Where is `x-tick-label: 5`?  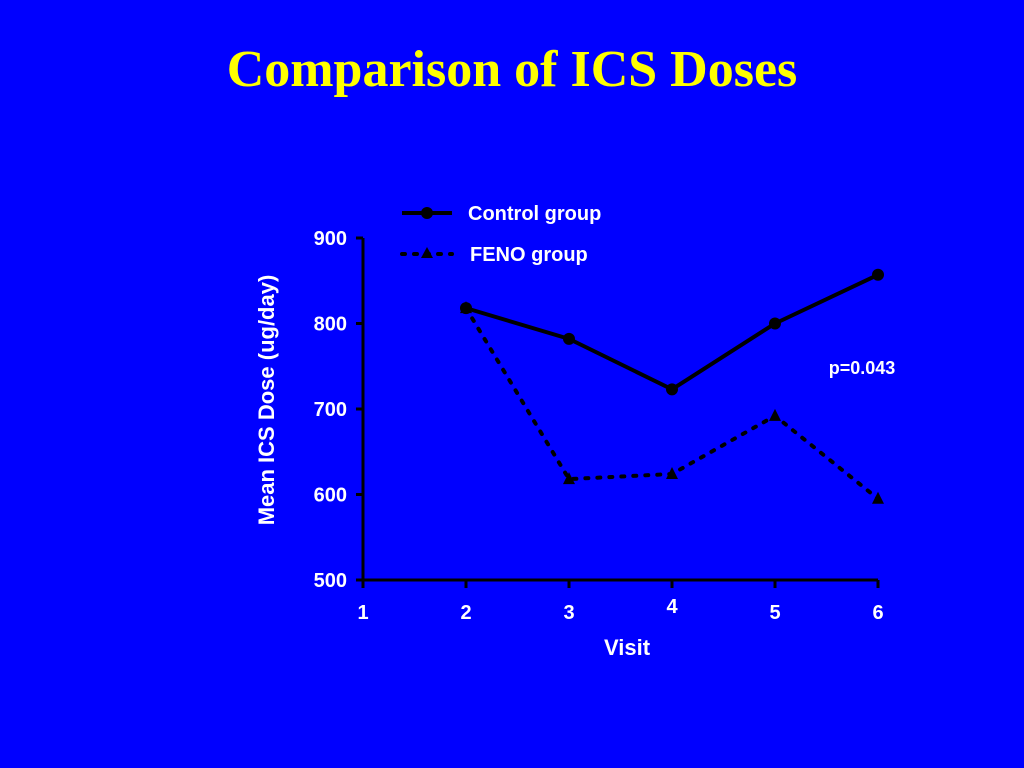
x-tick-label: 5 is located at coordinates (774, 613).